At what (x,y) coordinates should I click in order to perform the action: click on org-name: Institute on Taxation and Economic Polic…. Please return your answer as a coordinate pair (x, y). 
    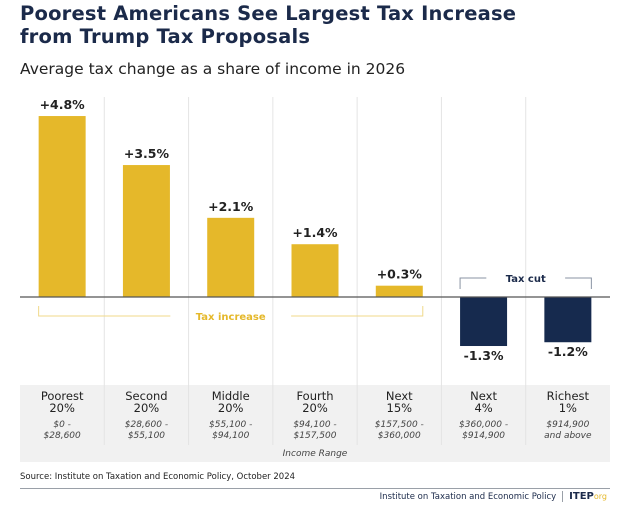
    Looking at the image, I should click on (468, 496).